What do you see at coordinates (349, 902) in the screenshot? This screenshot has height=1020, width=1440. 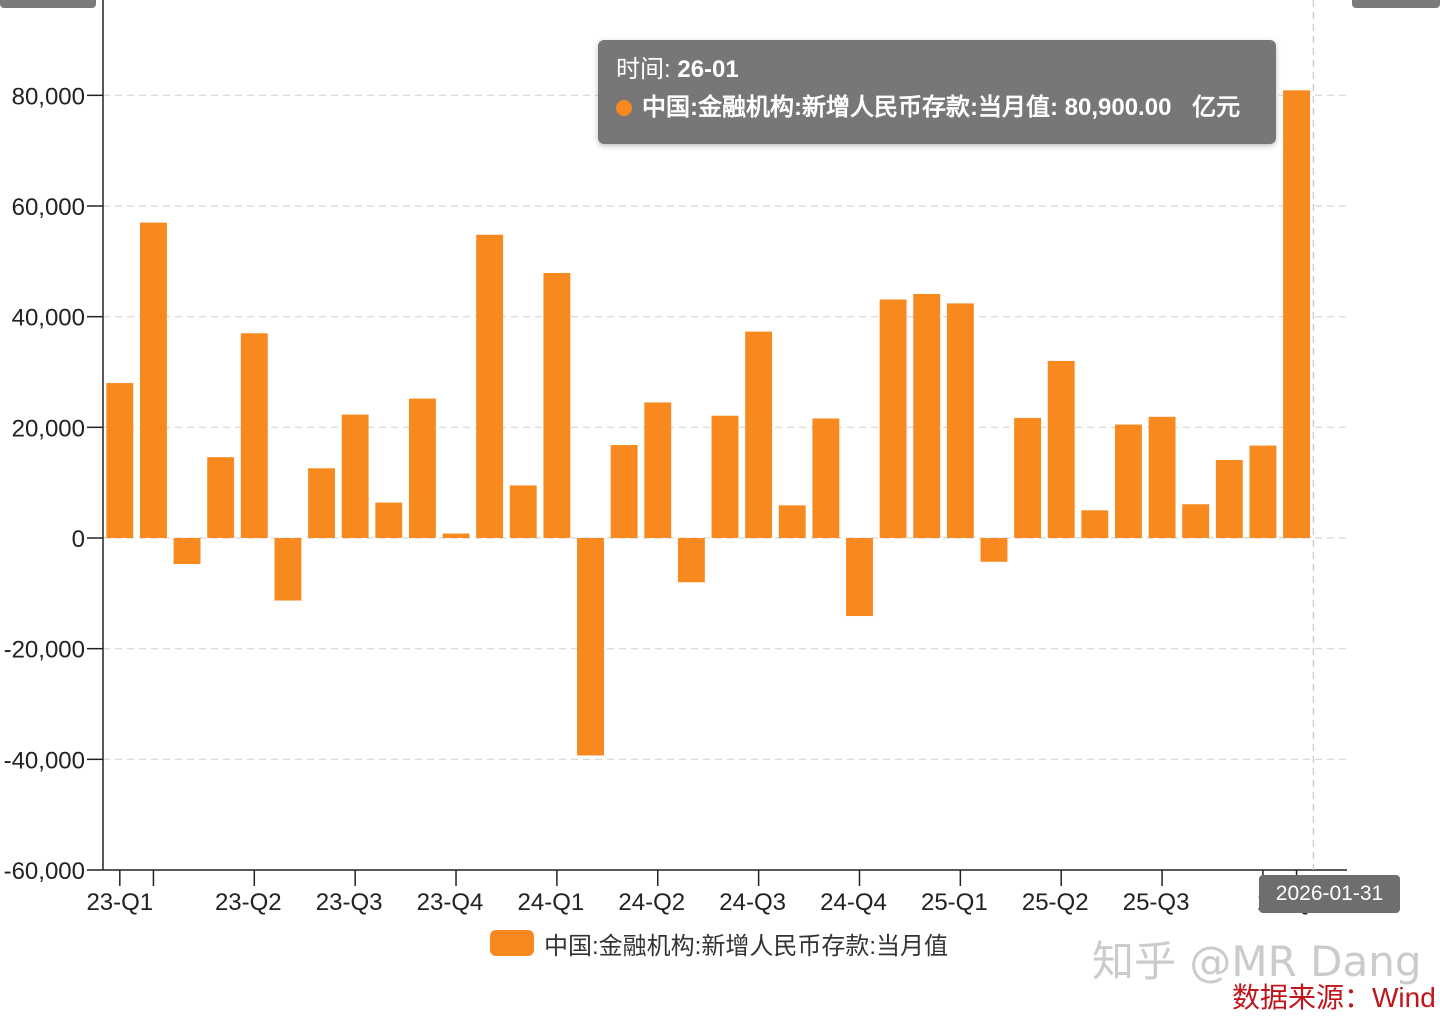 I see `x-tick-label: 23-Q3` at bounding box center [349, 902].